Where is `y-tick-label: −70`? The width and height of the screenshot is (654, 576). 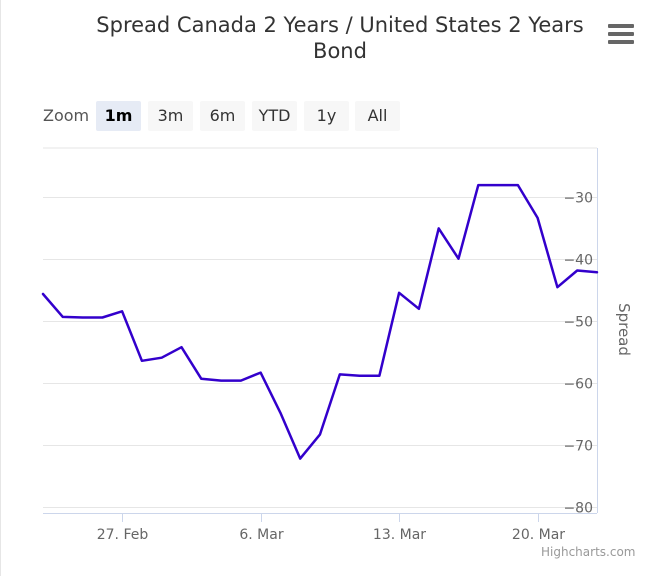
y-tick-label: −70 is located at coordinates (578, 447).